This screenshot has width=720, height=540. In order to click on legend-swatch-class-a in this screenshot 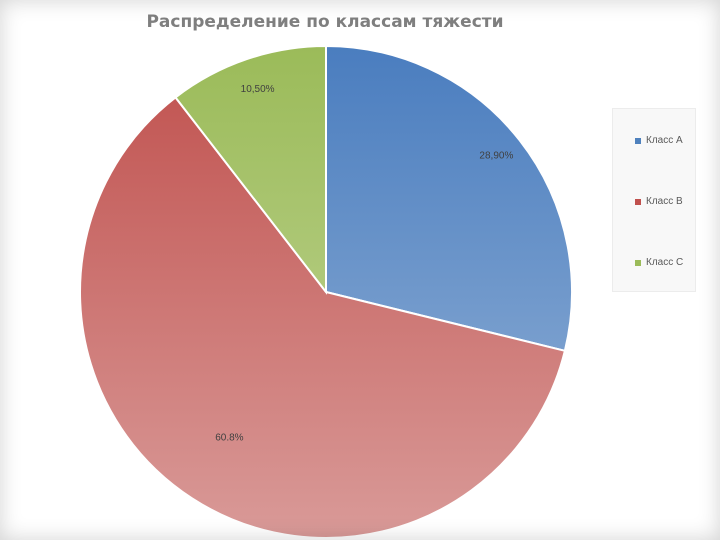, I will do `click(638, 140)`.